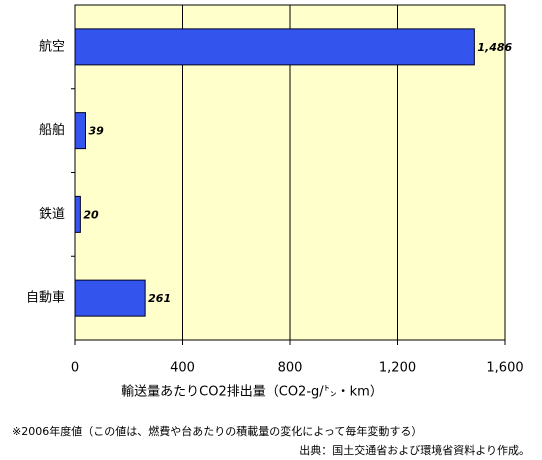 The width and height of the screenshot is (542, 460). I want to click on value-label: 20, so click(91, 214).